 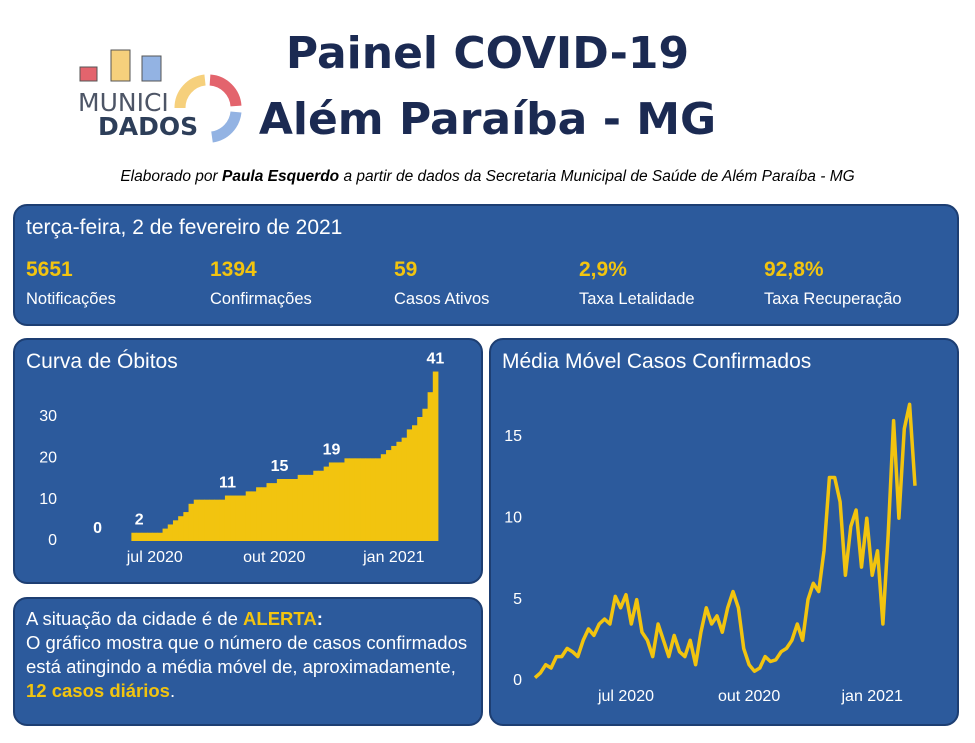 I want to click on credit-author: Paula Esquerdo, so click(x=281, y=176).